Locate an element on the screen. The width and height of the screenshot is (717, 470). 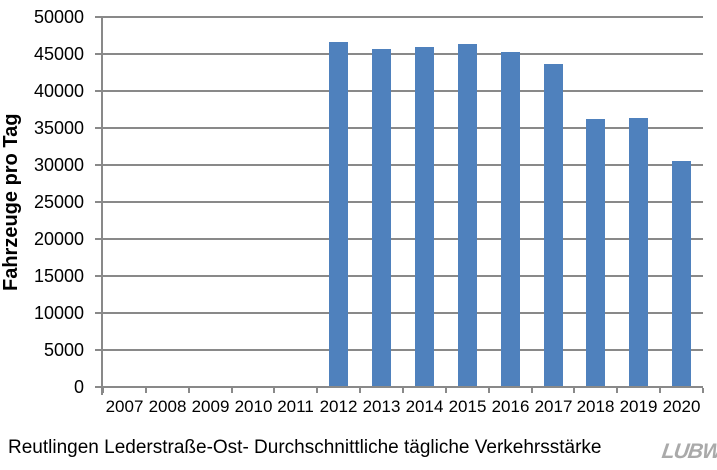
y-tick-label: 40000 is located at coordinates (58, 91).